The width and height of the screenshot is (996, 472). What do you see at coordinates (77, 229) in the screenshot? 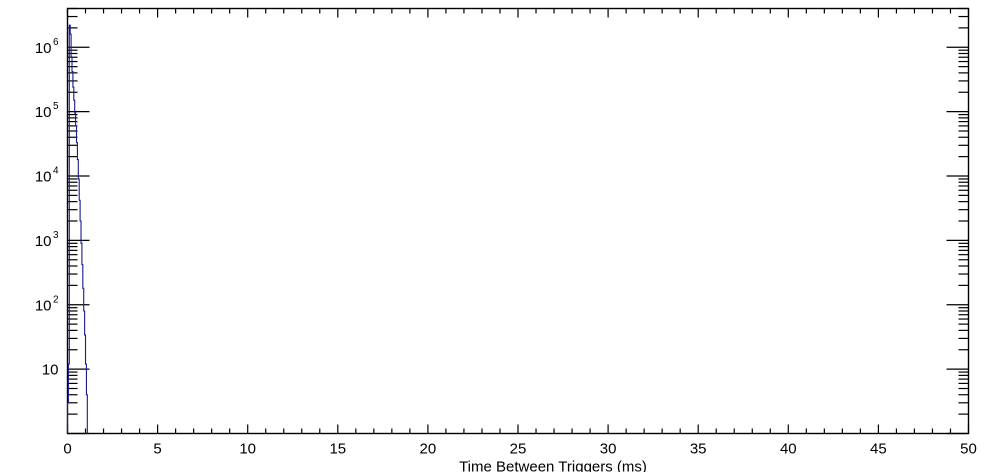
I see `histogram-outline` at bounding box center [77, 229].